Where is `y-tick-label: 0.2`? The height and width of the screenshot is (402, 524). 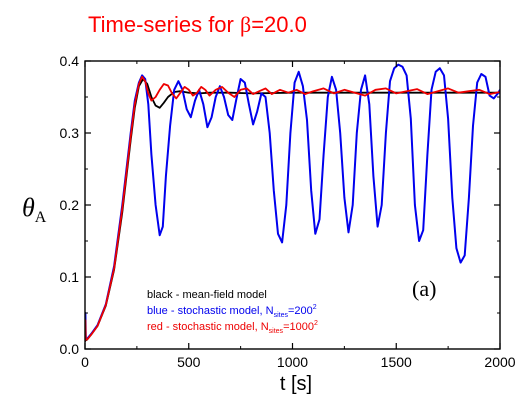
y-tick-label: 0.2 is located at coordinates (70, 205).